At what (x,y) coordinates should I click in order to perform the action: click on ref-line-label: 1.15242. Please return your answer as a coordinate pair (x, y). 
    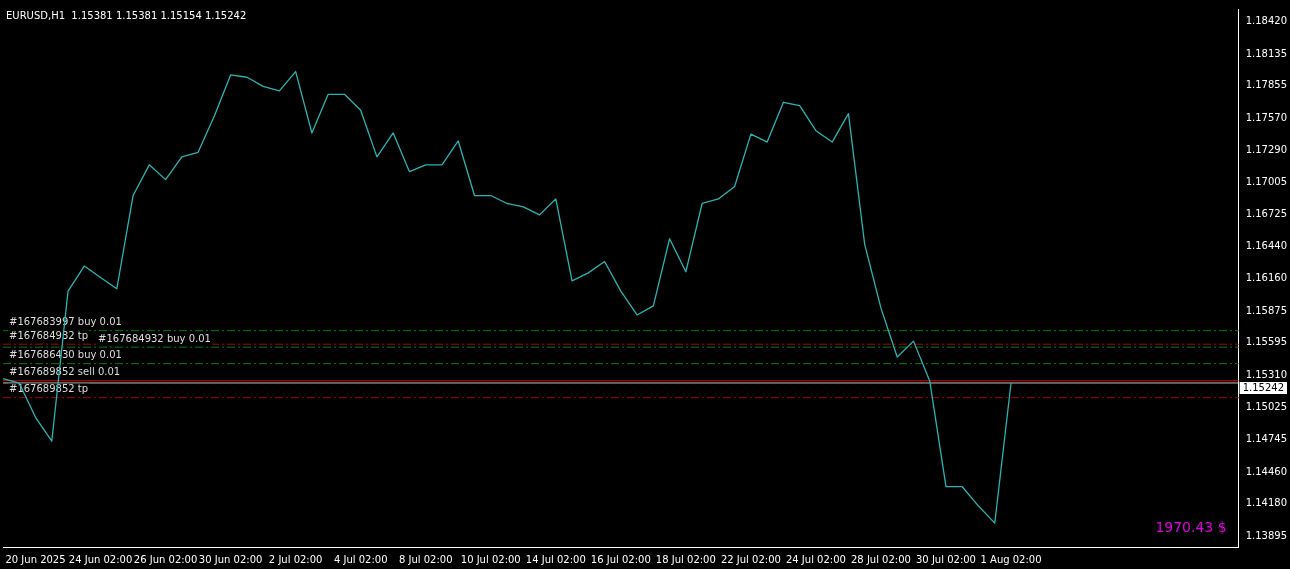
    Looking at the image, I should click on (1263, 387).